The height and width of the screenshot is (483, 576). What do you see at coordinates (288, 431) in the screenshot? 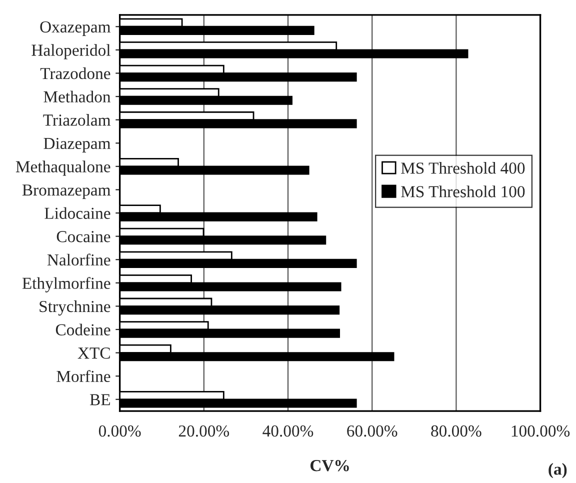
I see `x-tick-label: 40.00%` at bounding box center [288, 431].